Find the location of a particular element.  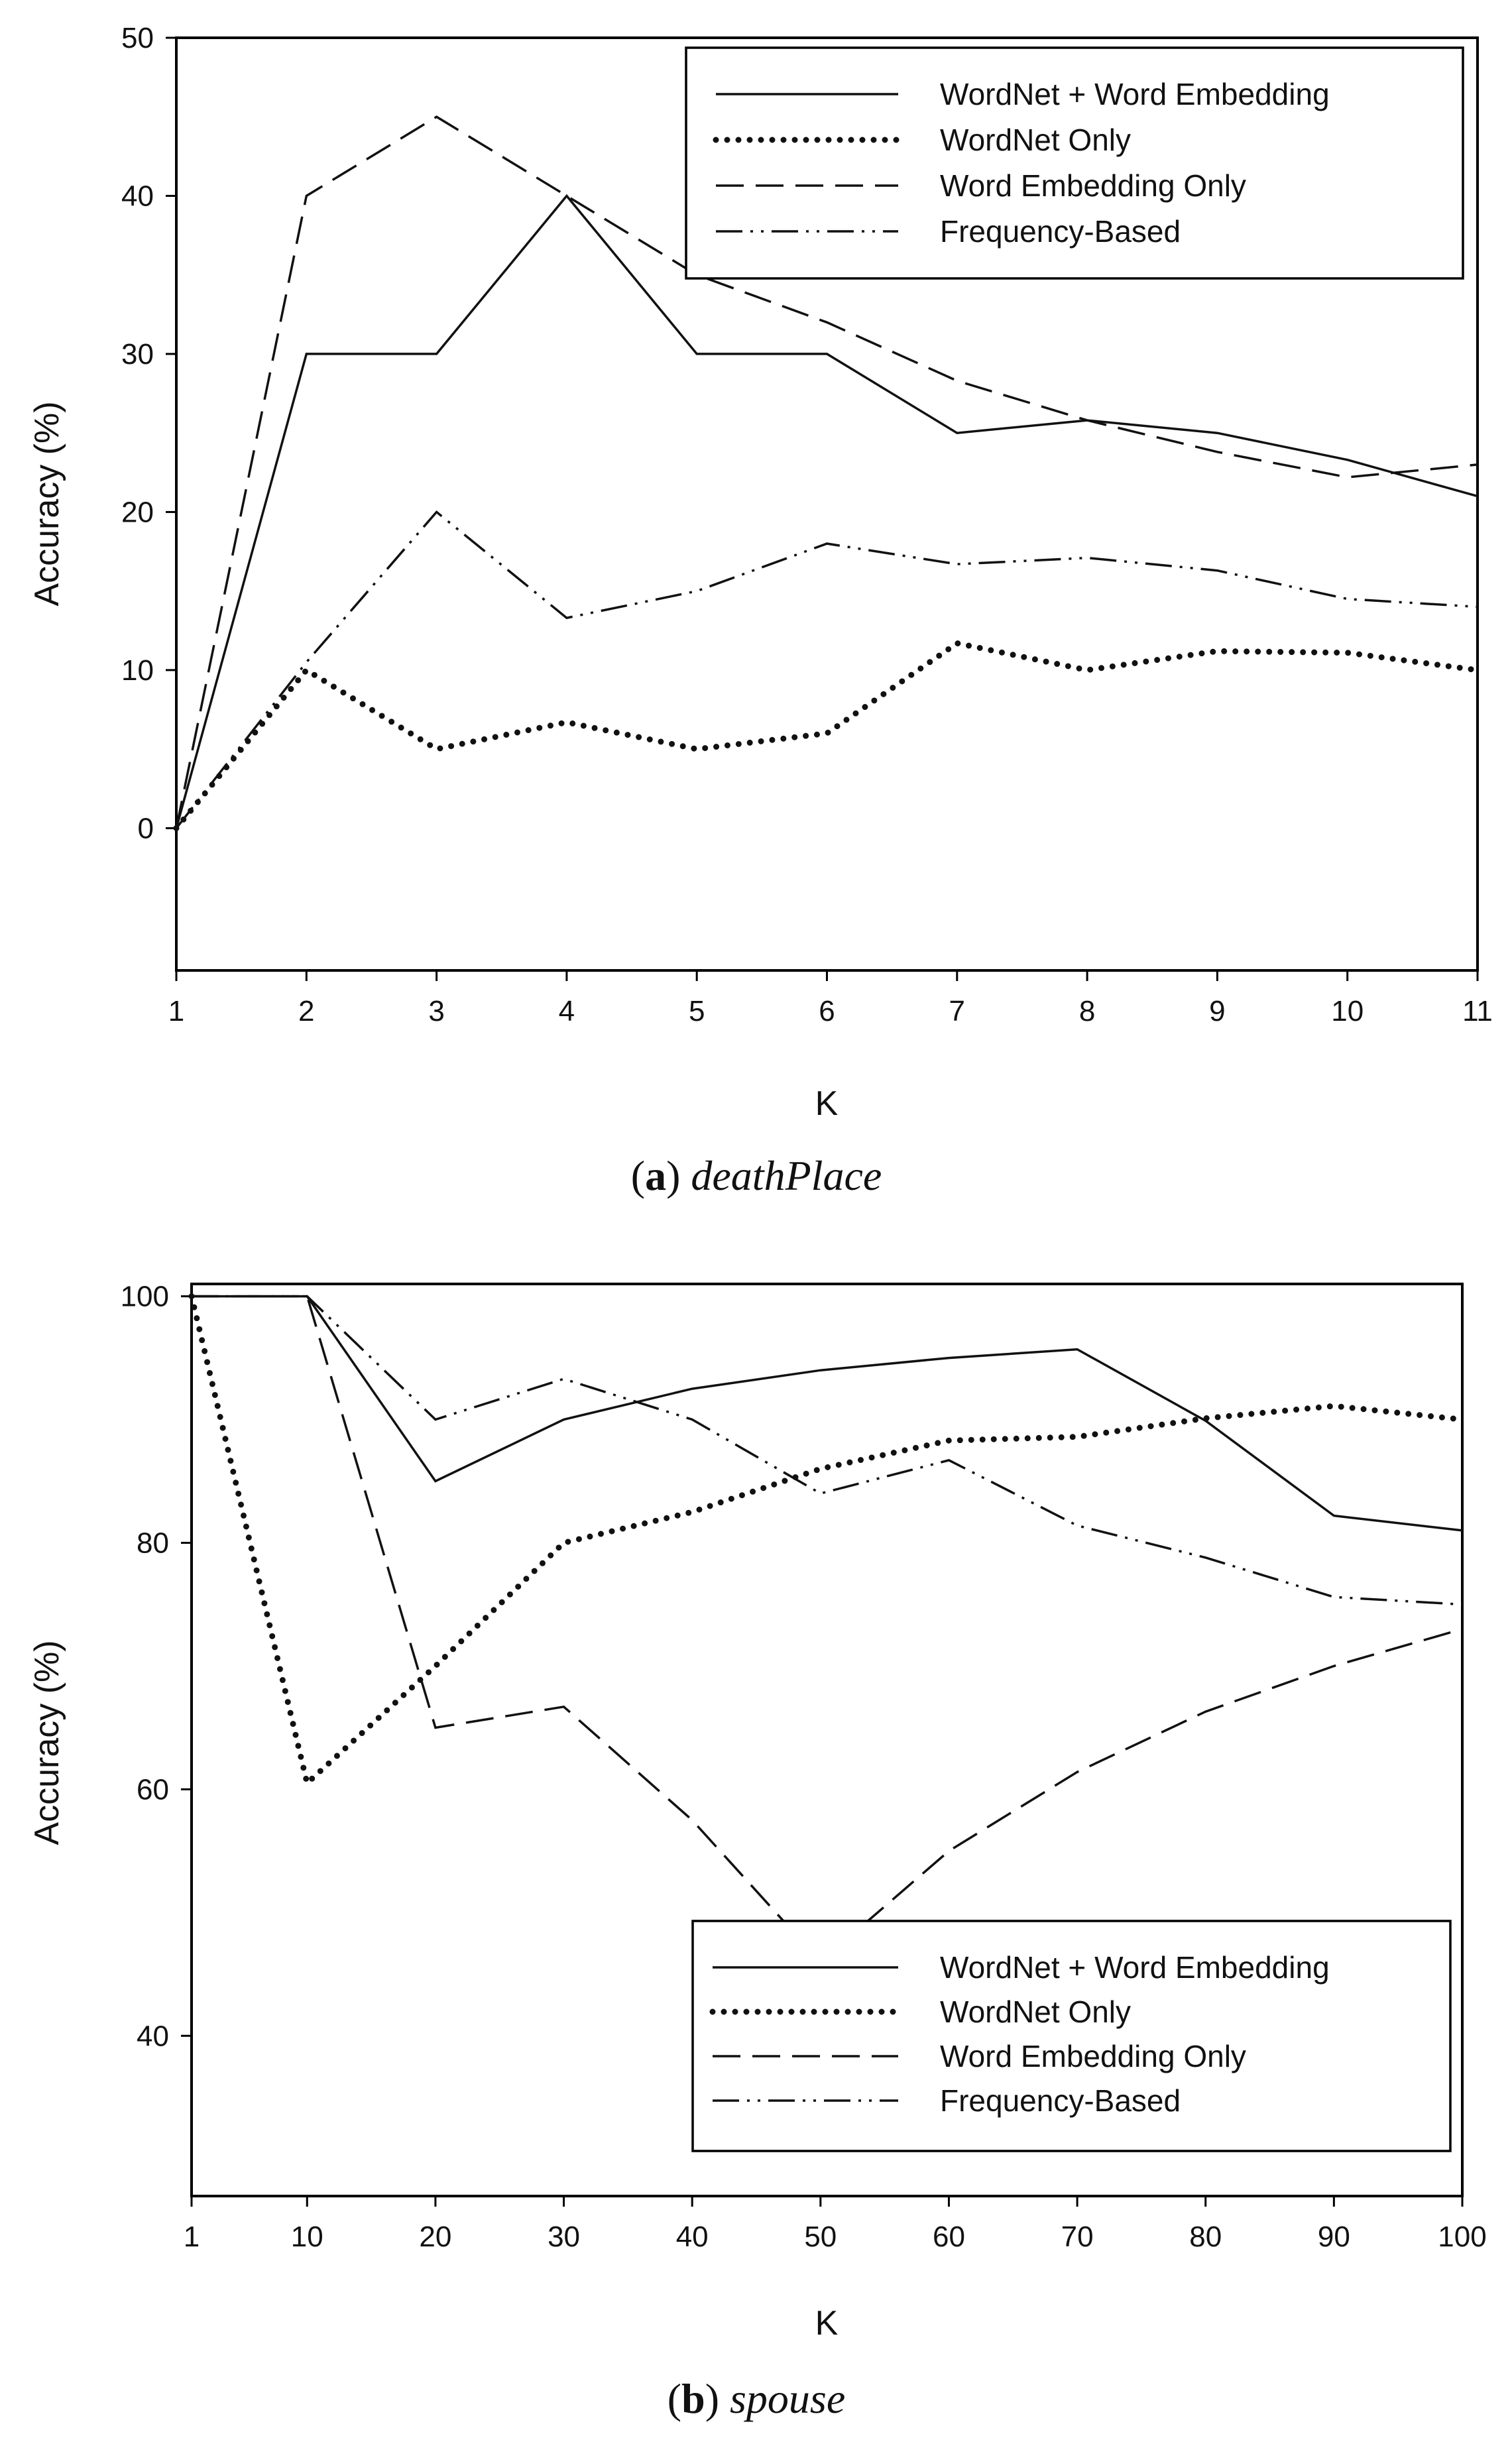

series-line-dotted is located at coordinates (827, 735).